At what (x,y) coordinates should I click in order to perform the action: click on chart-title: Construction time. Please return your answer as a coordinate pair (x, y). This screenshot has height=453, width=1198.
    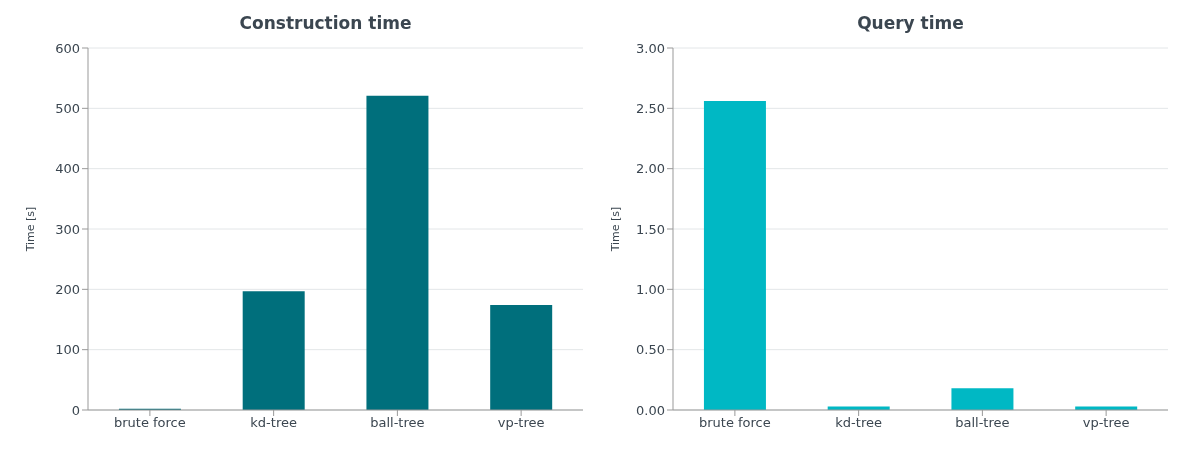
    Looking at the image, I should click on (325, 23).